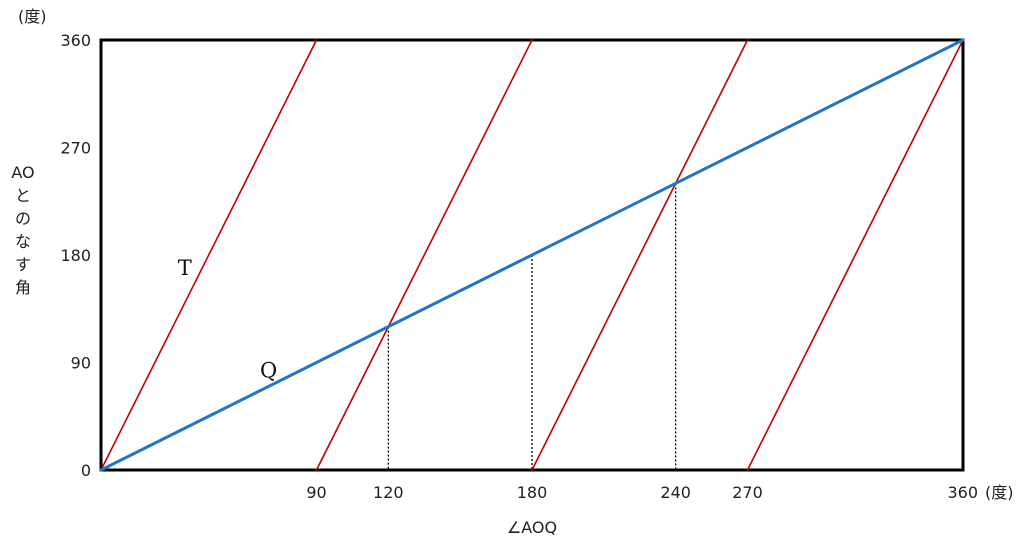 The image size is (1024, 551). Describe the element at coordinates (185, 268) in the screenshot. I see `series-label-T: T` at that location.